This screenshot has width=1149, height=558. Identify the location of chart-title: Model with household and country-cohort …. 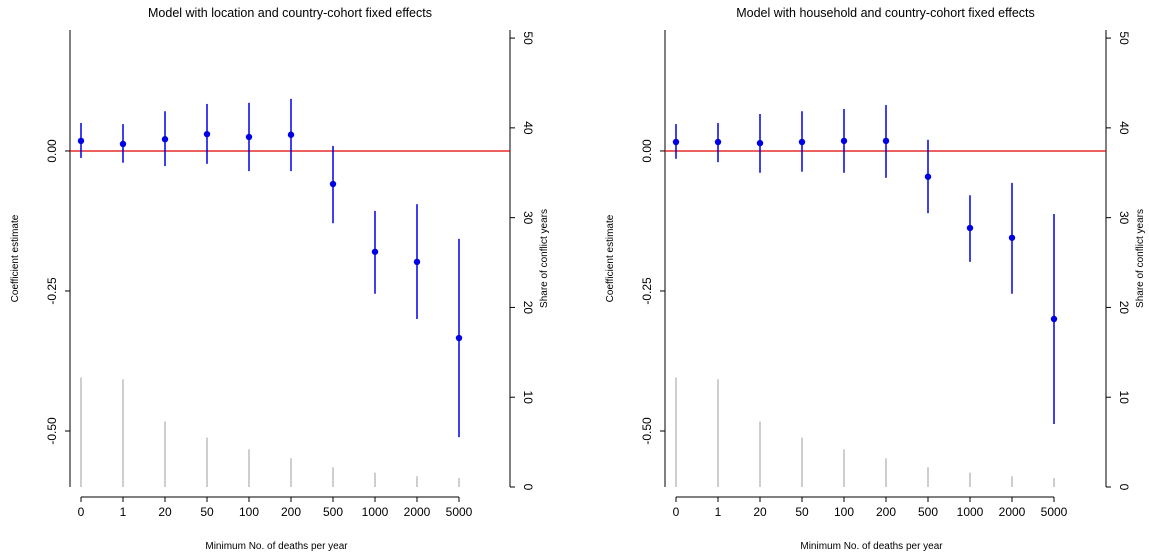
(885, 13).